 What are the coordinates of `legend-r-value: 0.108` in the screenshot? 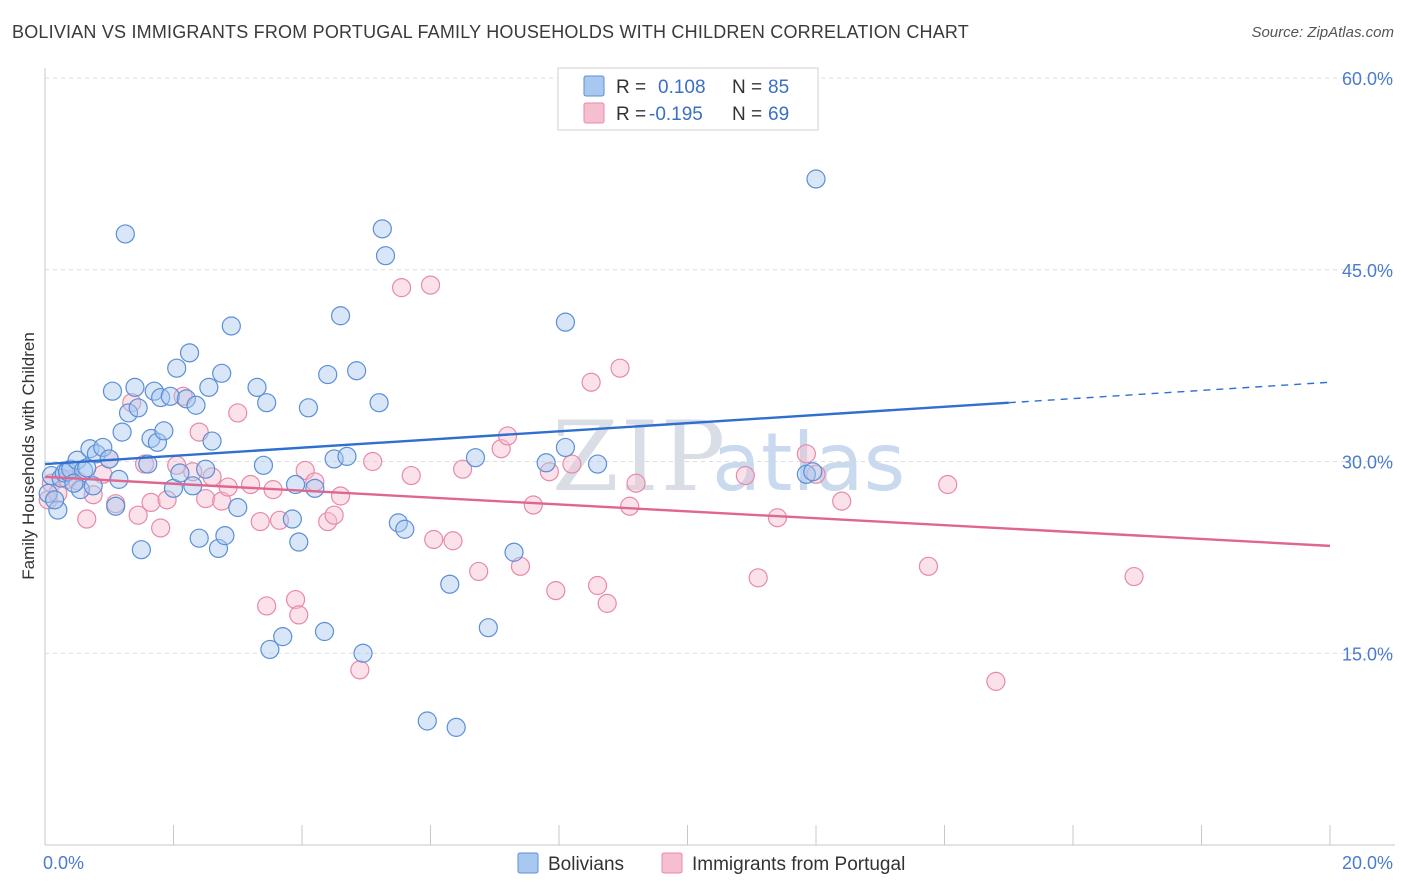 It's located at (682, 87).